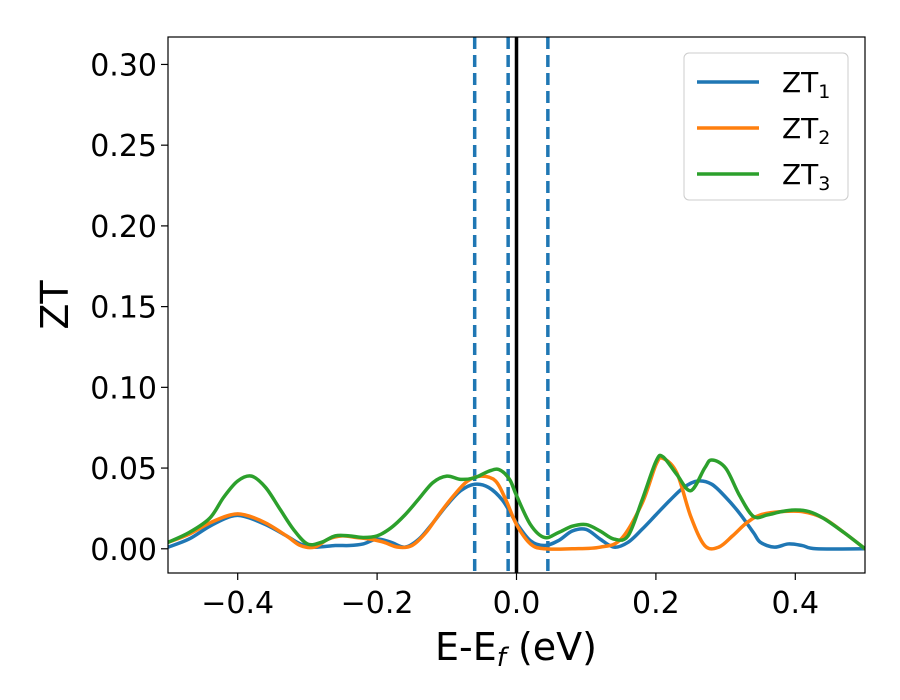 This screenshot has height=700, width=900. What do you see at coordinates (806, 130) in the screenshot?
I see `legend-label-zt2: ZT2` at bounding box center [806, 130].